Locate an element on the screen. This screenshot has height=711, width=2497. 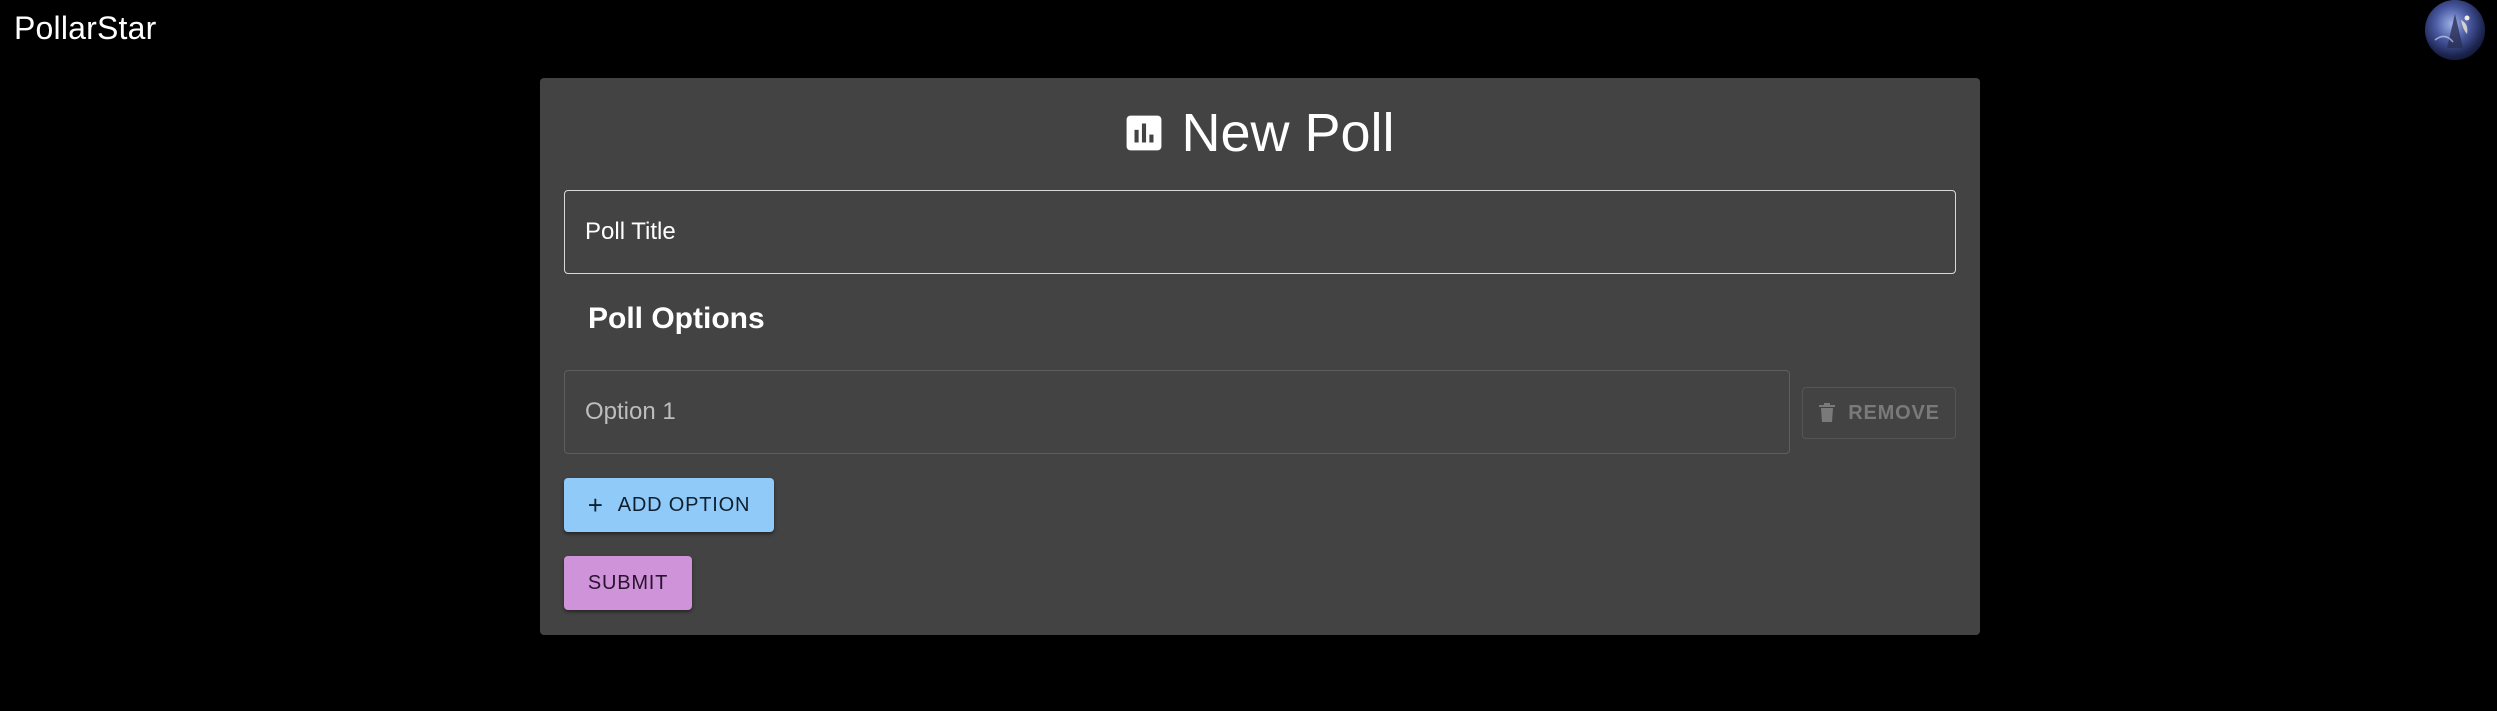
remove-option-button: REMOVE is located at coordinates (1879, 413).